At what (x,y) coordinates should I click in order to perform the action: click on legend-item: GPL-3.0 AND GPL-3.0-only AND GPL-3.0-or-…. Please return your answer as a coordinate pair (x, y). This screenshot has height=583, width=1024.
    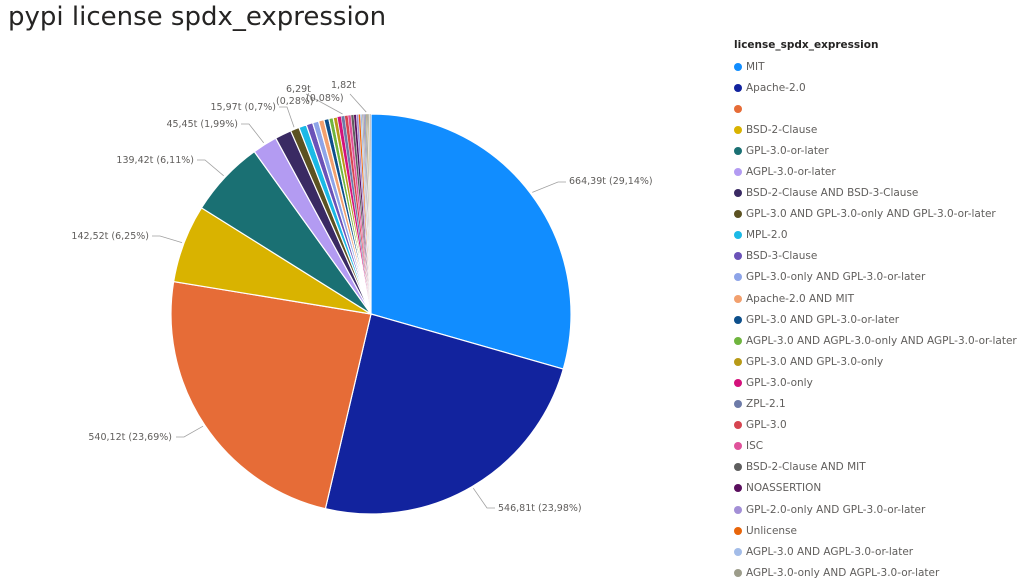
    Looking at the image, I should click on (876, 214).